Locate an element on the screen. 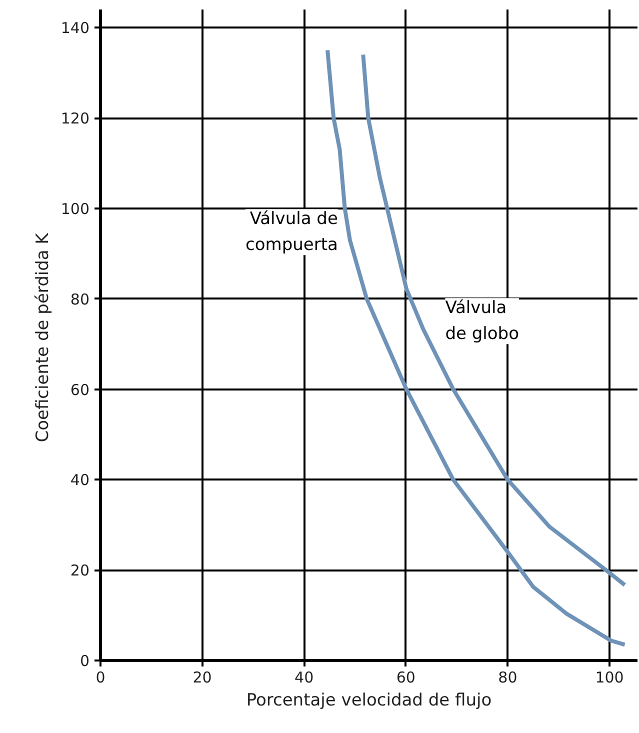 The height and width of the screenshot is (733, 639). series-label: Válvula de globo is located at coordinates (482, 321).